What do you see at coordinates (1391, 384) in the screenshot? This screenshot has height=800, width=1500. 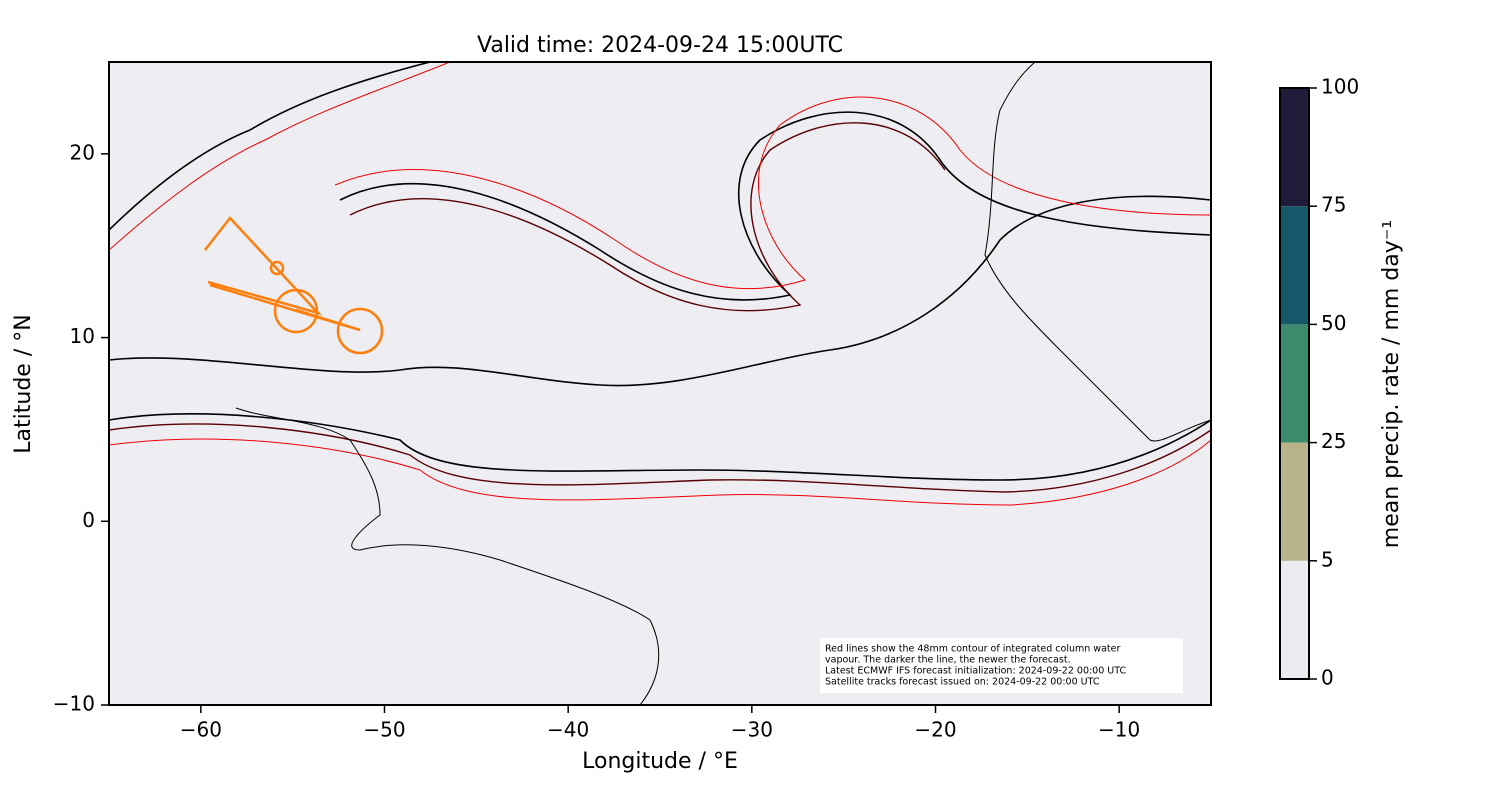 I see `colorbar-label: mean precip. rate / mm day⁻¹` at bounding box center [1391, 384].